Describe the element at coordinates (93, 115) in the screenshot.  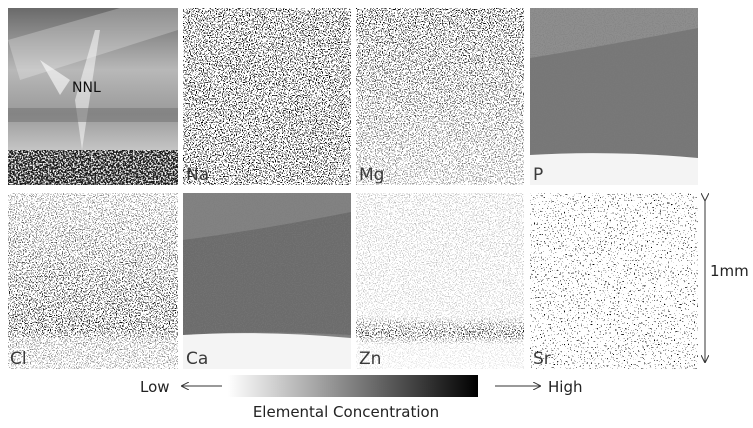
I see `band` at that location.